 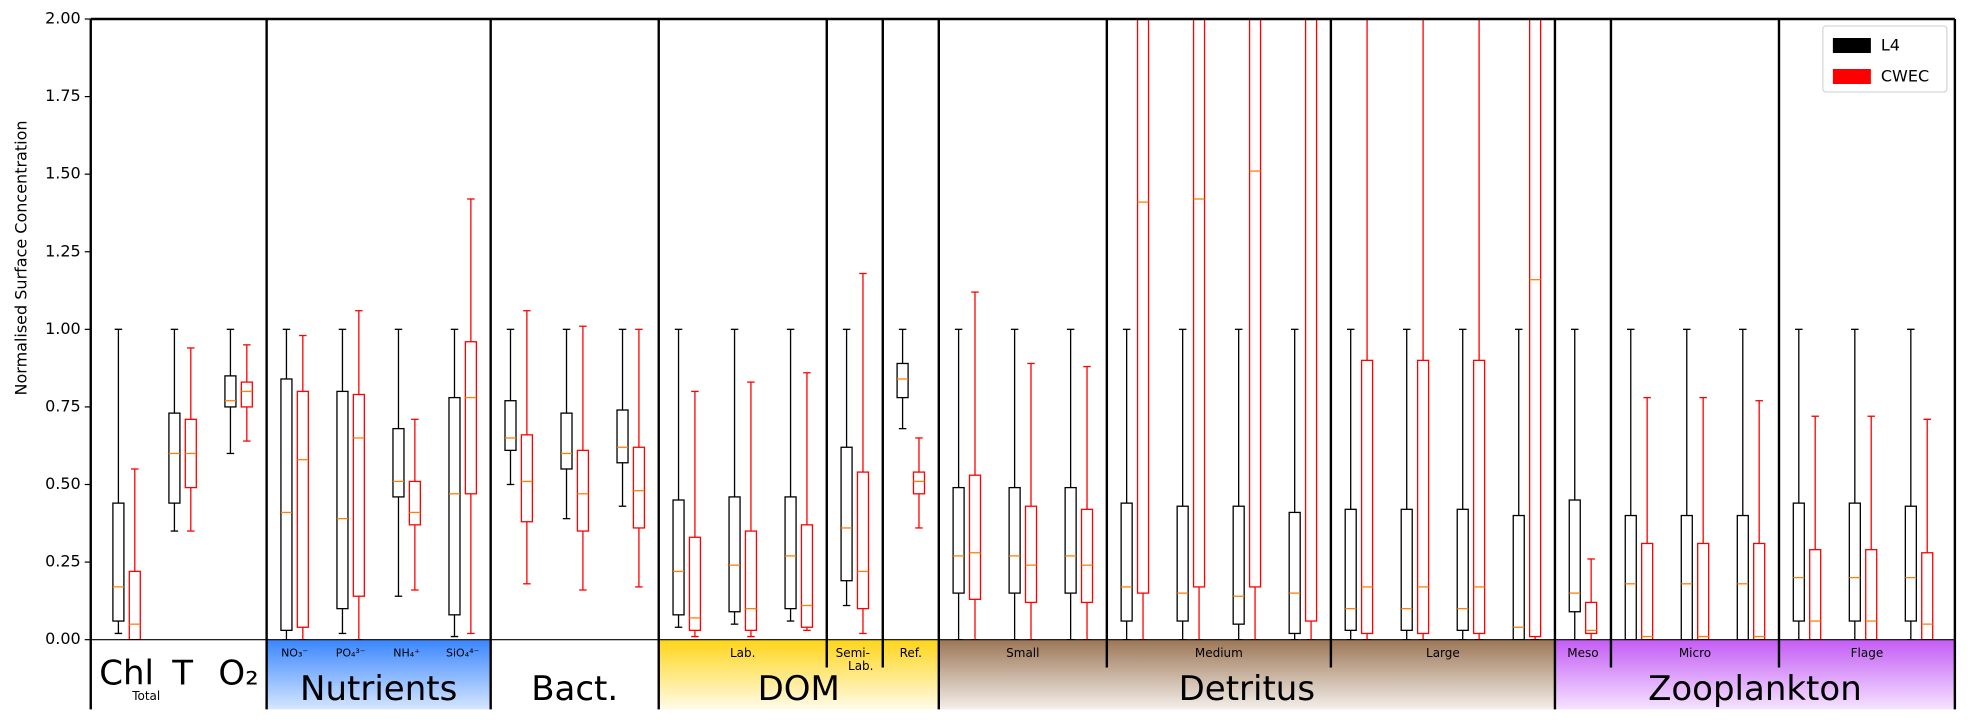 What do you see at coordinates (126, 674) in the screenshot?
I see `panel-label: Chl` at bounding box center [126, 674].